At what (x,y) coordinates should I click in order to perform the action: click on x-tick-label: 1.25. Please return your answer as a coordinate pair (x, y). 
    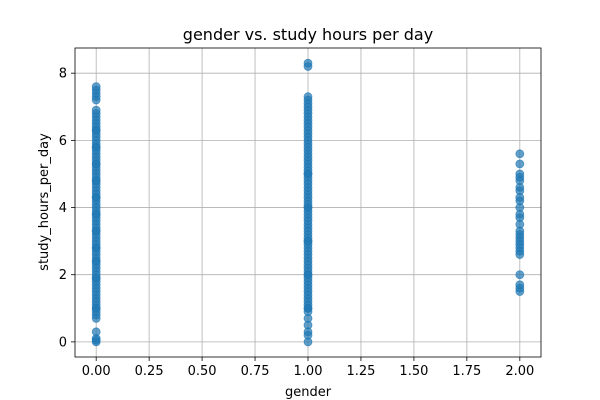
    Looking at the image, I should click on (360, 371).